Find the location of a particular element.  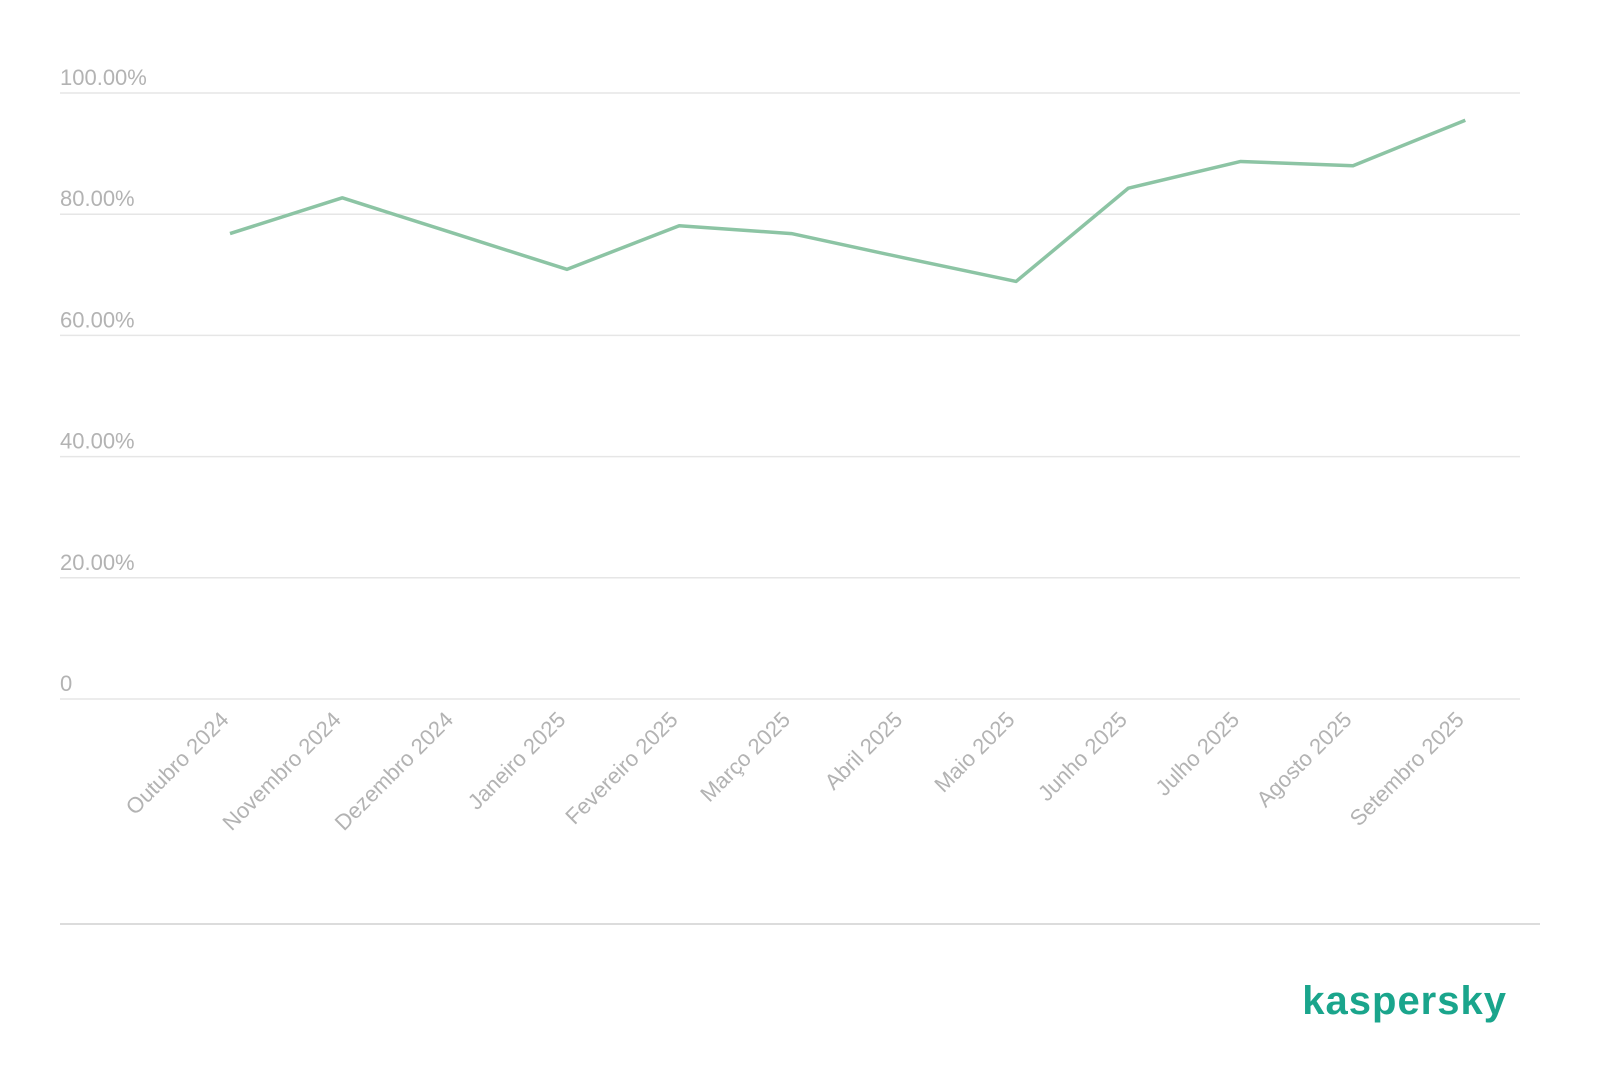

y-tick-label: 20.00% is located at coordinates (97, 562).